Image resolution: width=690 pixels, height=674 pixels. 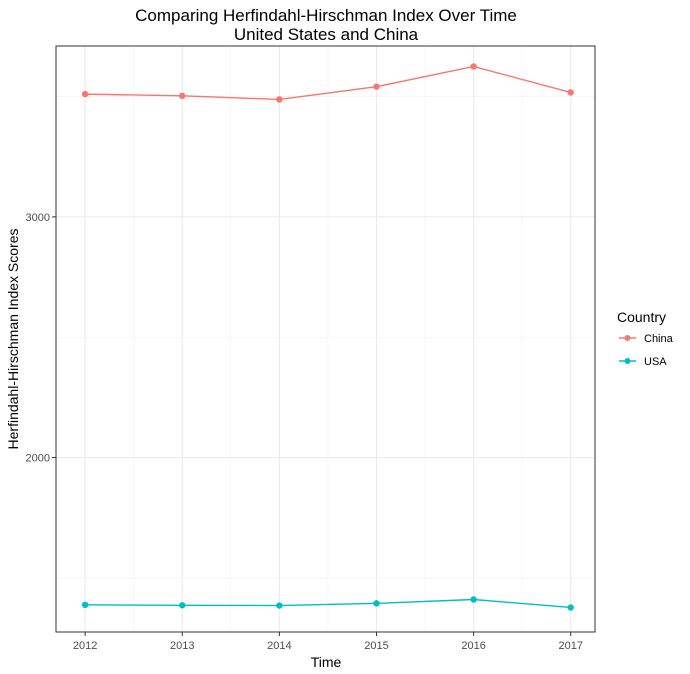 I want to click on series-usa, so click(x=327, y=603).